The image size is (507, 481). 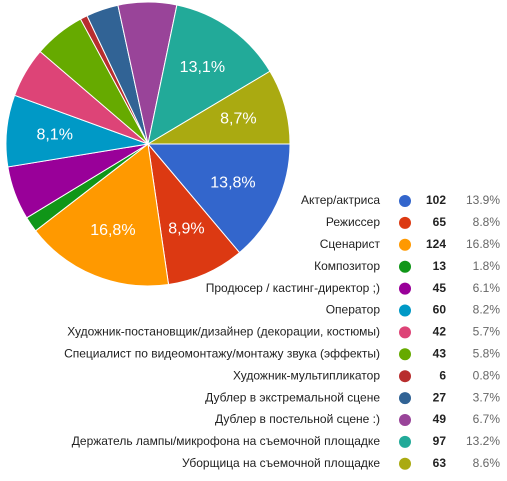 What do you see at coordinates (353, 222) in the screenshot?
I see `legend-label: Режиссер` at bounding box center [353, 222].